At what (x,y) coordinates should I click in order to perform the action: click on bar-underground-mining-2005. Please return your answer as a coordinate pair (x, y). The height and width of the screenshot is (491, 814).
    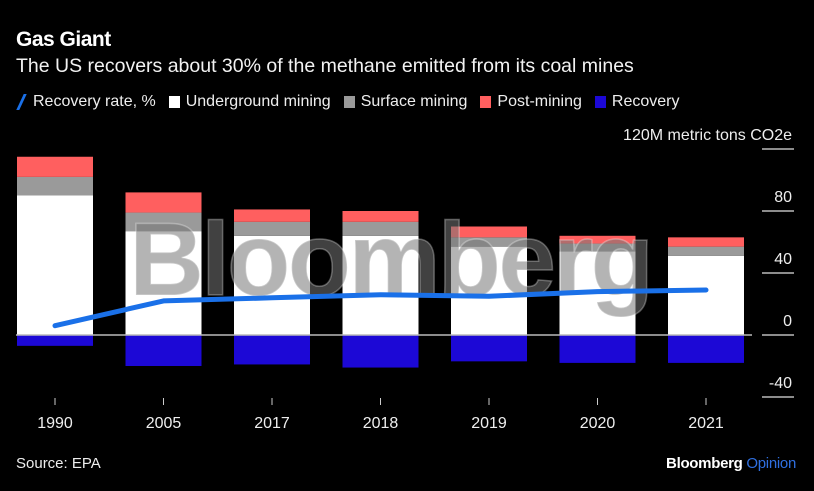
    Looking at the image, I should click on (163, 283).